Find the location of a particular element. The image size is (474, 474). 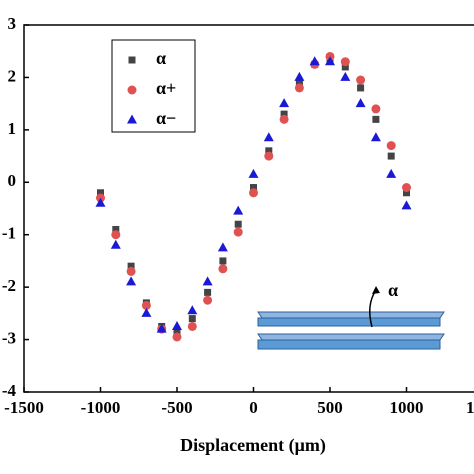

x-tick-label: -1000 is located at coordinates (101, 407).